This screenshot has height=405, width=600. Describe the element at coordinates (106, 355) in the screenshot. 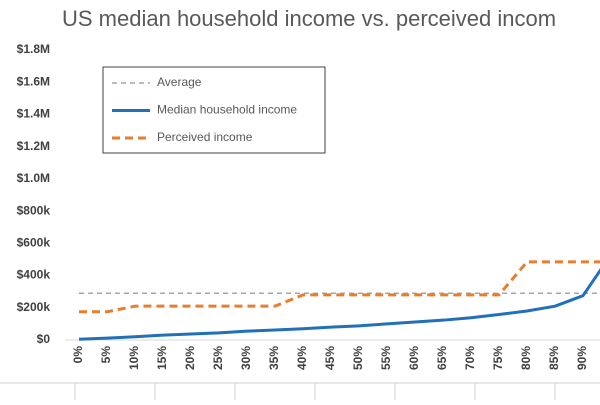

I see `x-tick-label: 5%` at that location.